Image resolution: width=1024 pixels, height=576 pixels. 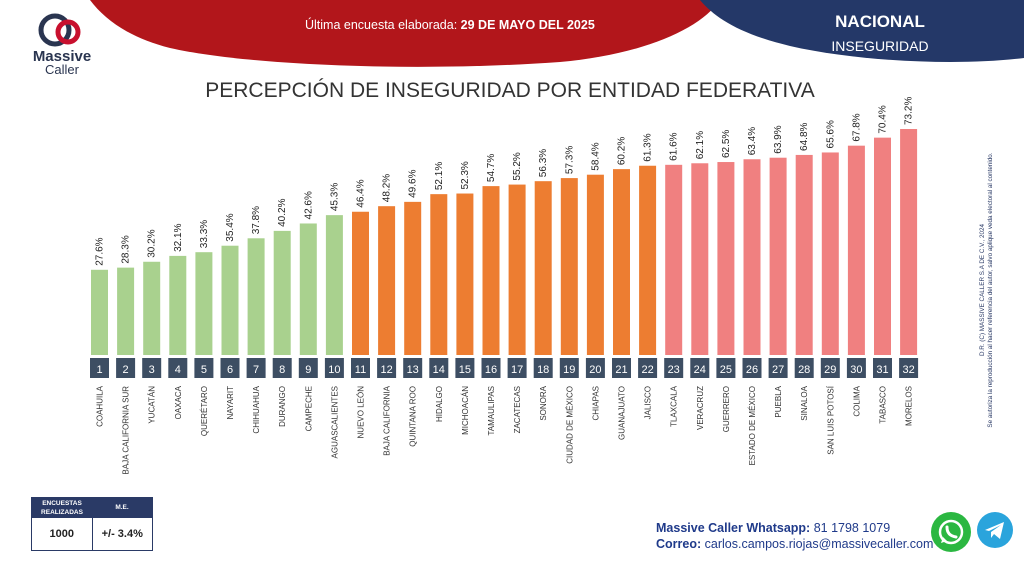 What do you see at coordinates (557, 33) in the screenshot?
I see `header-bands` at bounding box center [557, 33].